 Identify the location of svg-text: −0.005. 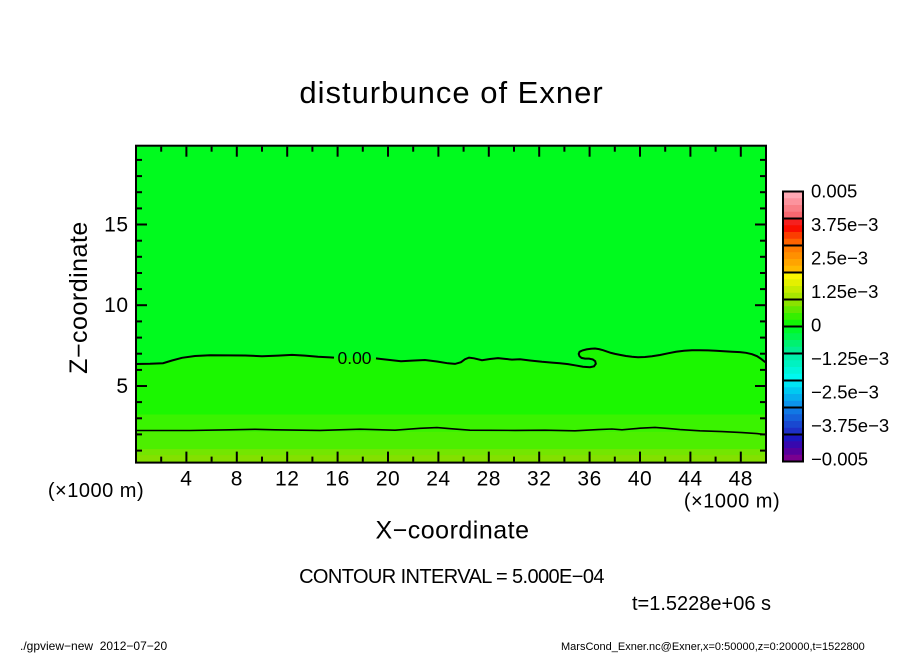
(839, 459).